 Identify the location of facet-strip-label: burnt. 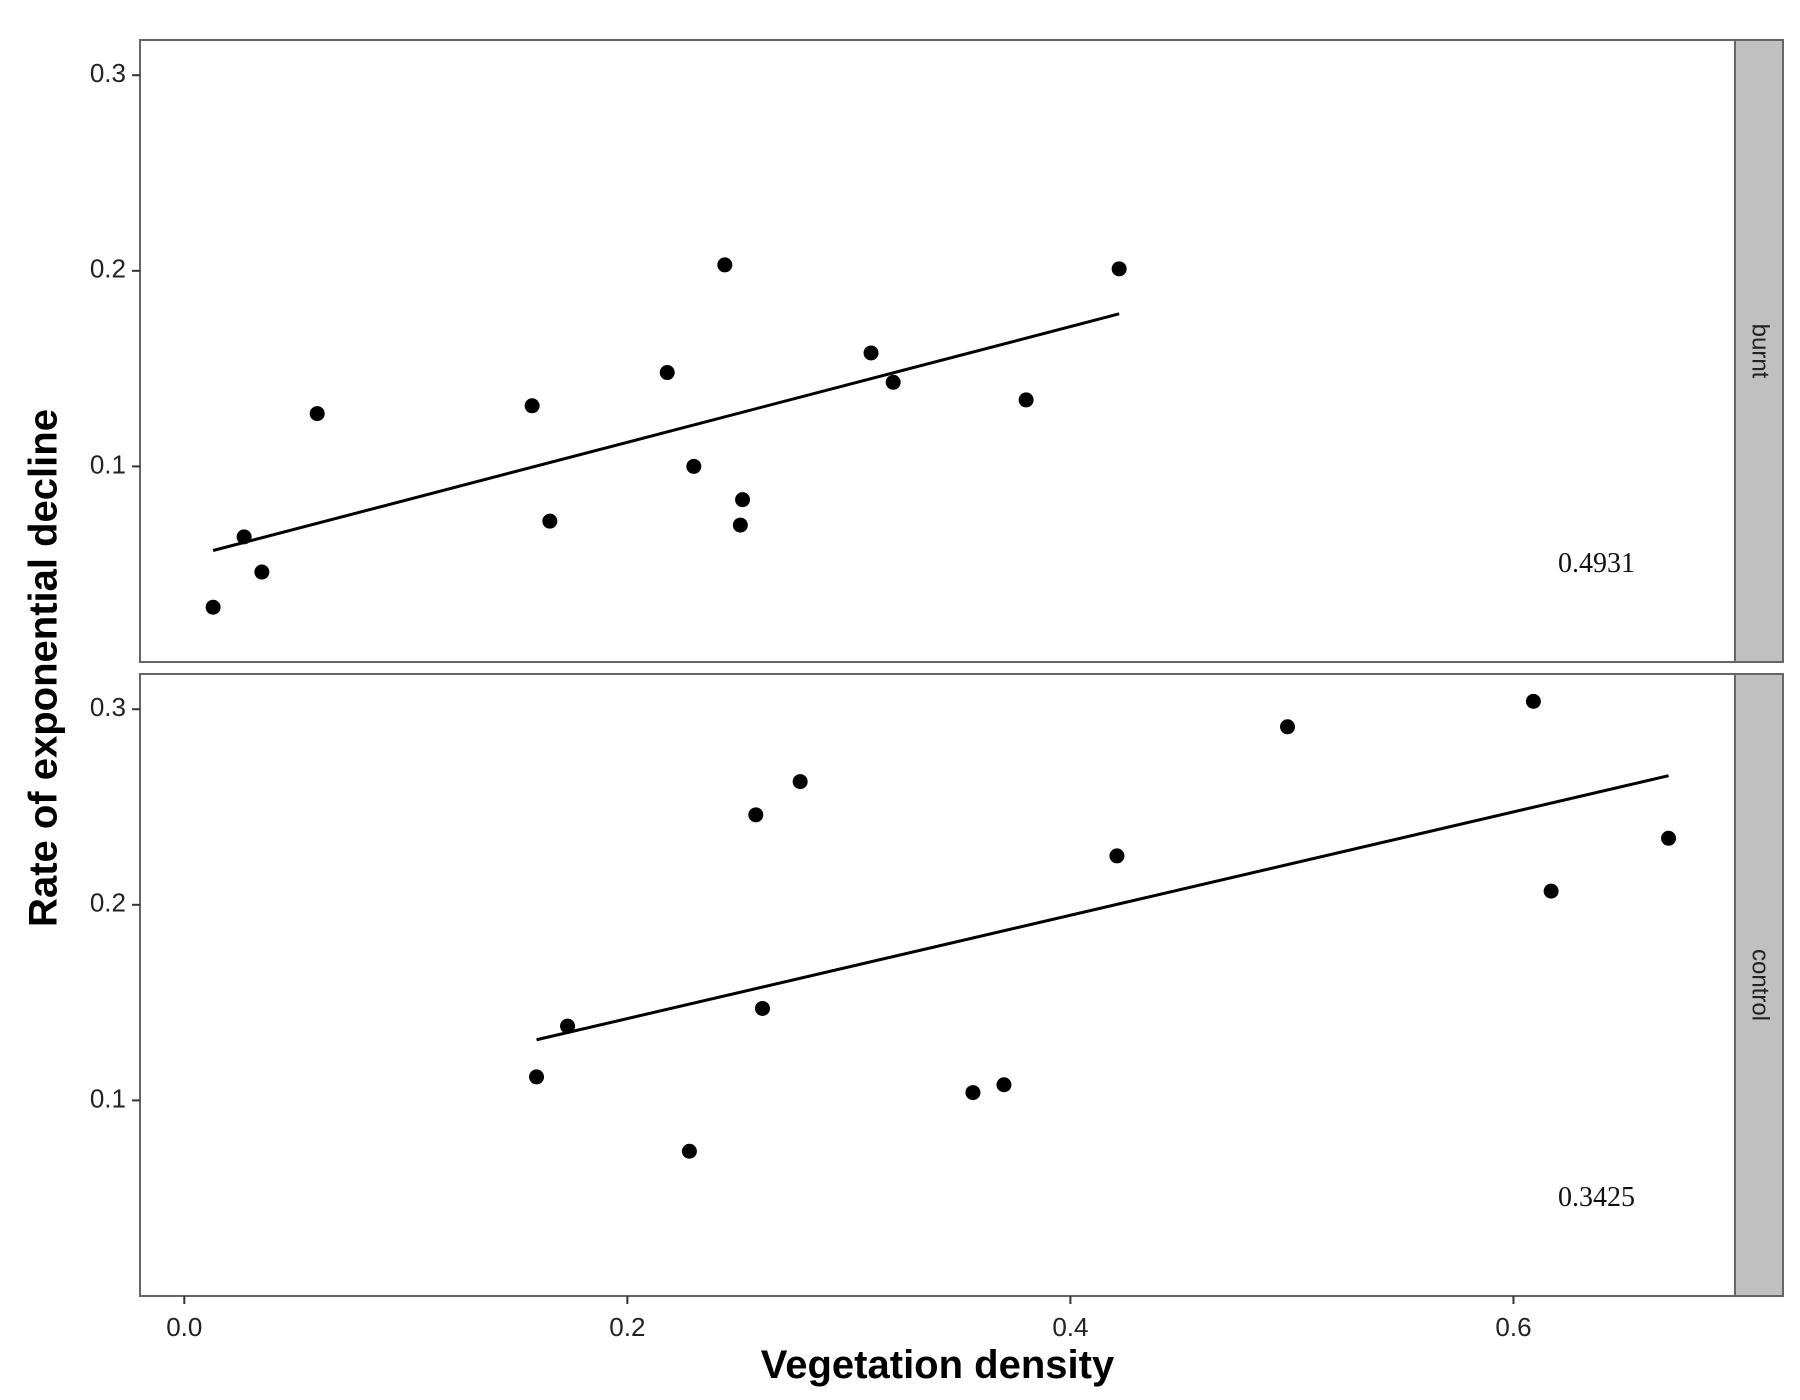
(1760, 351).